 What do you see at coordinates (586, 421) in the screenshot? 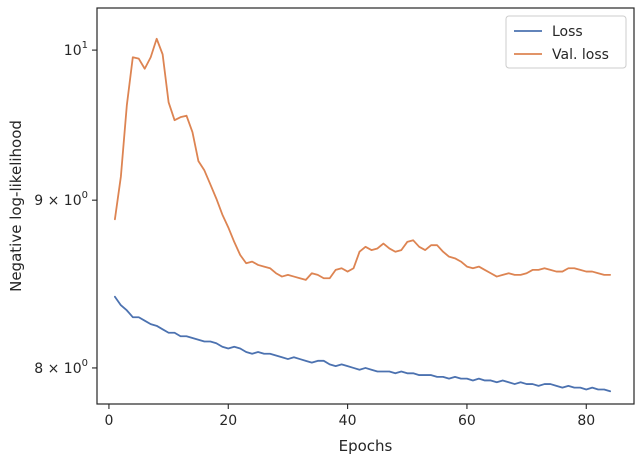
I see `x-tick-label: 80` at bounding box center [586, 421].